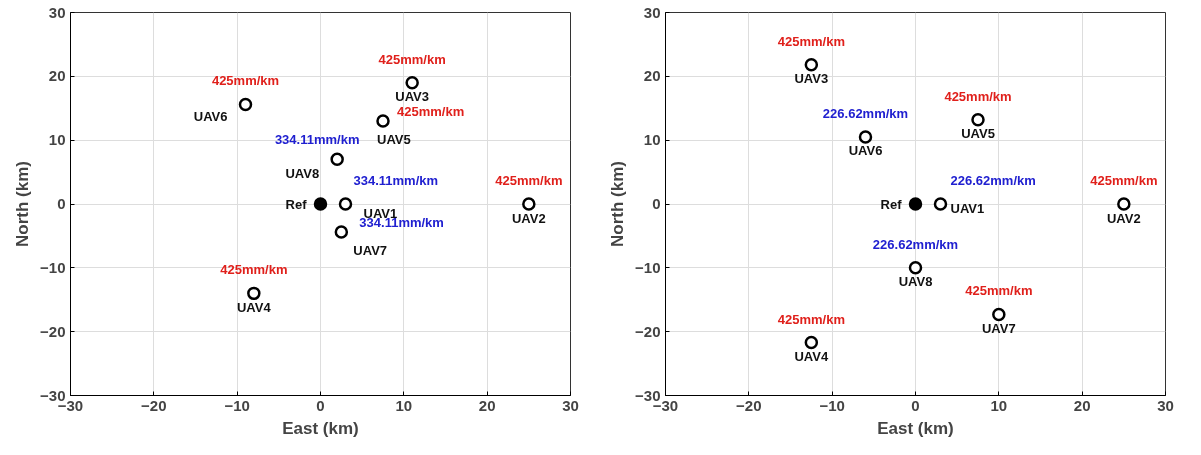  Describe the element at coordinates (967, 208) in the screenshot. I see `series-label: UAV1` at that location.